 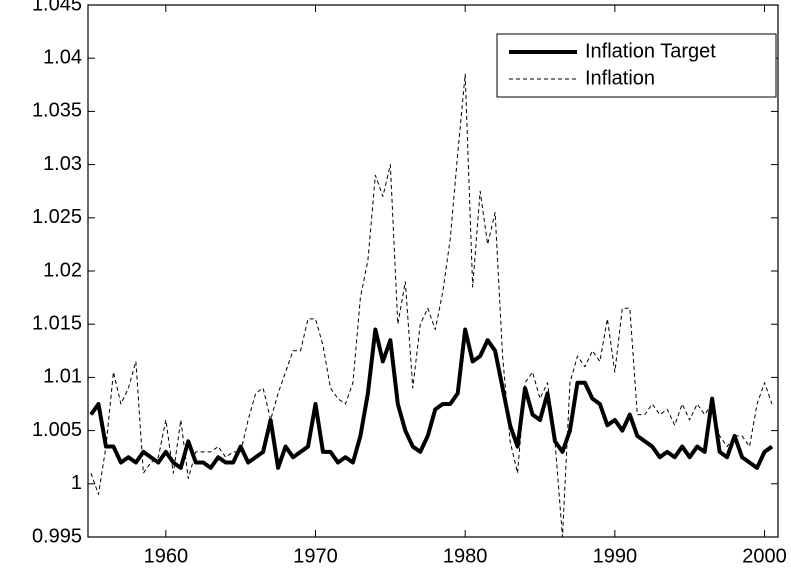 What do you see at coordinates (57, 323) in the screenshot?
I see `y-tick-label: 1.015` at bounding box center [57, 323].